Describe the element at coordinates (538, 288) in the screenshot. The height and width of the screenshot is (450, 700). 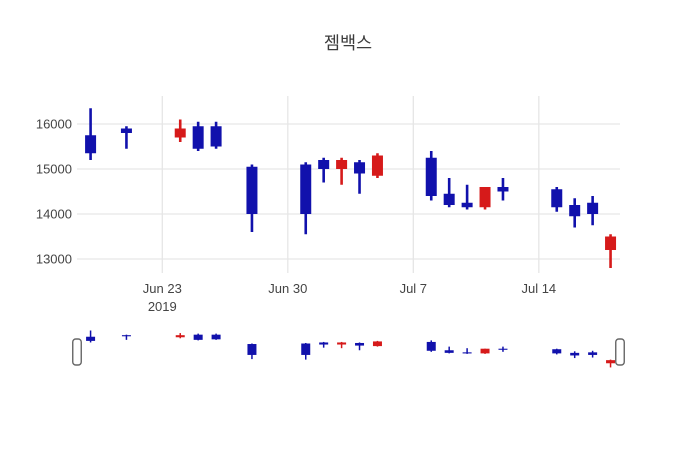
I see `x-tick-label: Jul 14` at that location.